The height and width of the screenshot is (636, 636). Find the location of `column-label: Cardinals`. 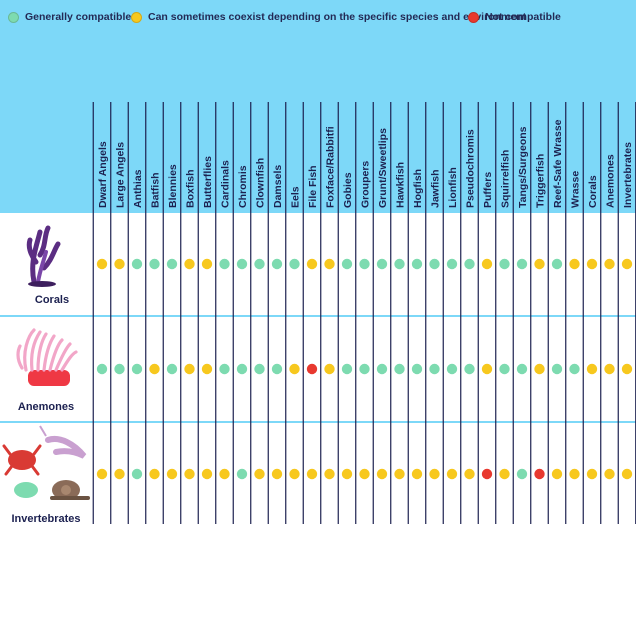

column-label: Cardinals is located at coordinates (226, 184).